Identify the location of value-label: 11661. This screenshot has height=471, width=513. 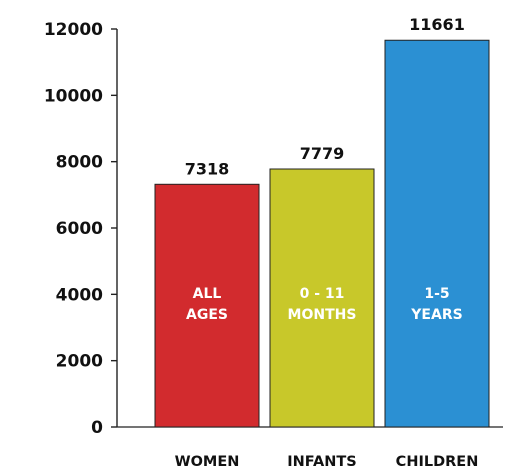
(437, 24).